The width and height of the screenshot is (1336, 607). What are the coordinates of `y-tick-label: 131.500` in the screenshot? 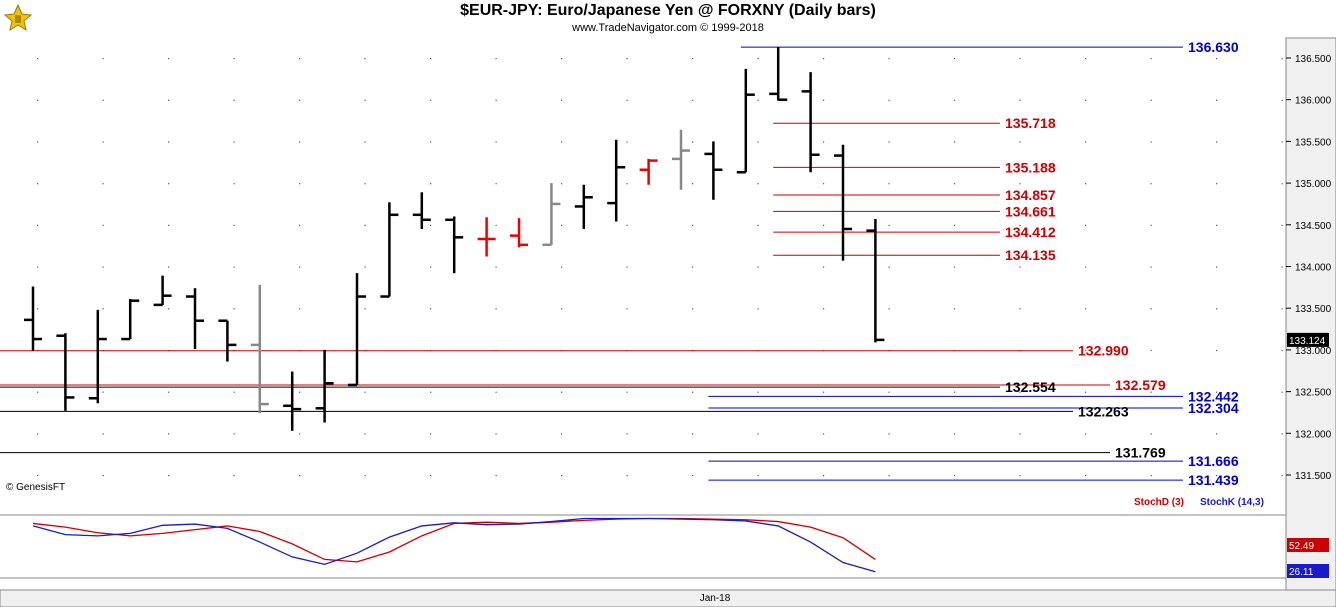 It's located at (1313, 476).